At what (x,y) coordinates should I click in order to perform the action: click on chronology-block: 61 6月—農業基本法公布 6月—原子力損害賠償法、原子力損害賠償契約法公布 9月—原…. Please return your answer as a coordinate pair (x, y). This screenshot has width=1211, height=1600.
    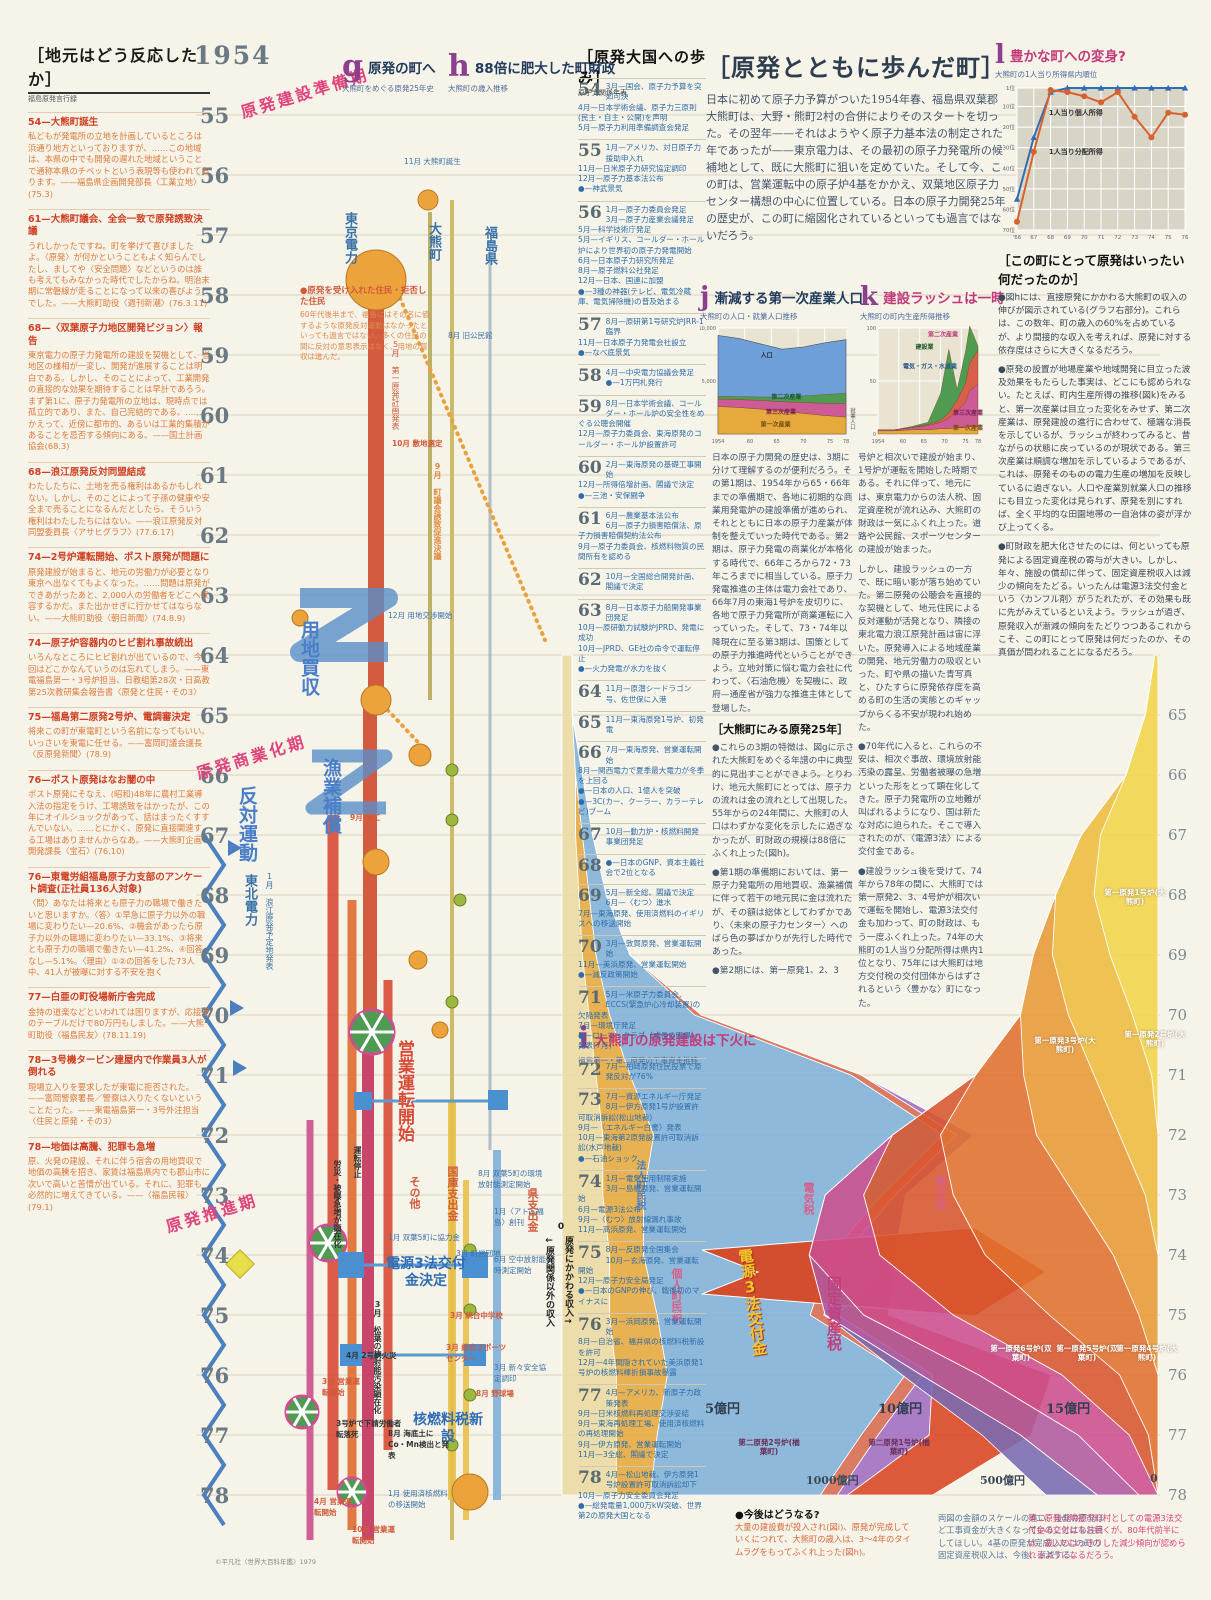
    Looking at the image, I should click on (642, 534).